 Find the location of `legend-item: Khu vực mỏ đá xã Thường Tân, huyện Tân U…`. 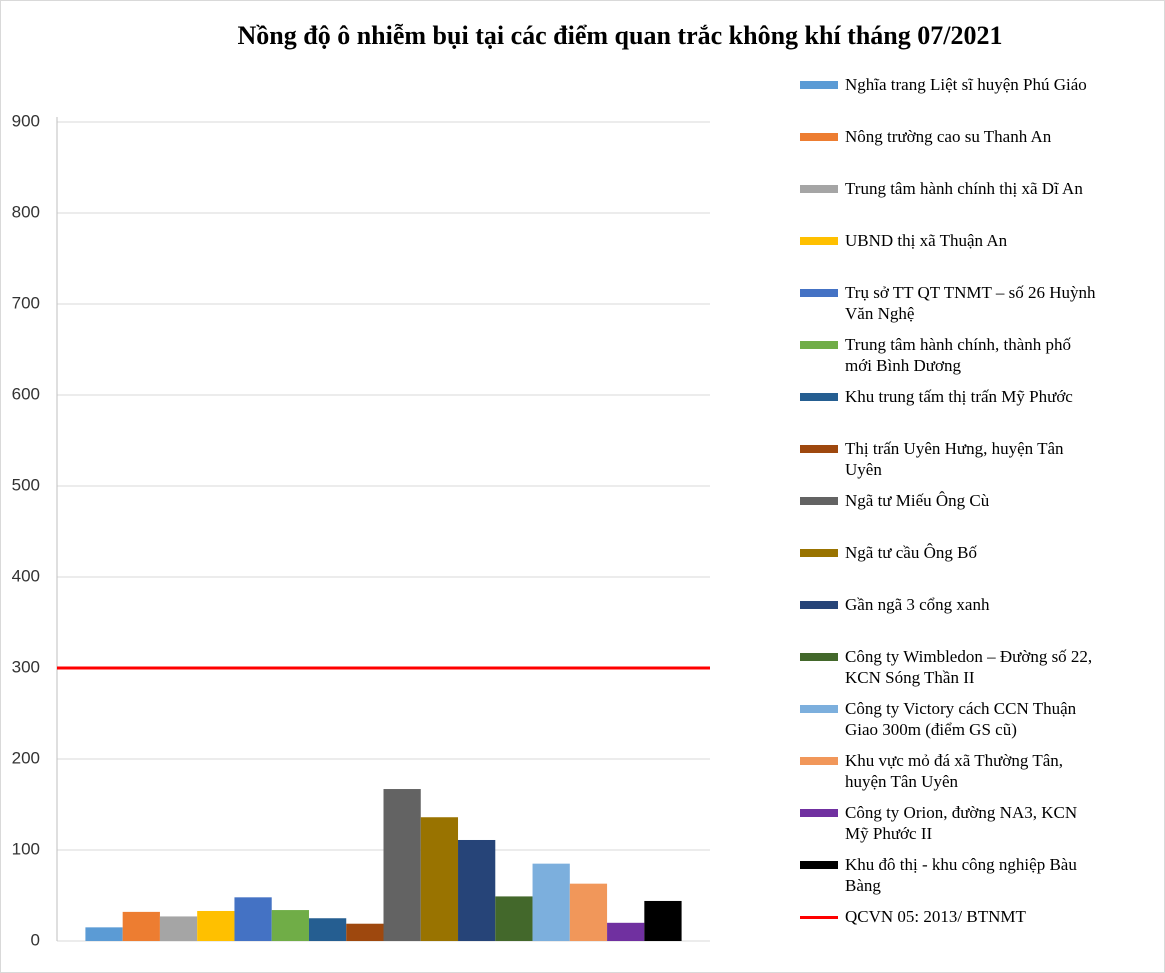

legend-item: Khu vực mỏ đá xã Thường Tân, huyện Tân U… is located at coordinates (950, 771).